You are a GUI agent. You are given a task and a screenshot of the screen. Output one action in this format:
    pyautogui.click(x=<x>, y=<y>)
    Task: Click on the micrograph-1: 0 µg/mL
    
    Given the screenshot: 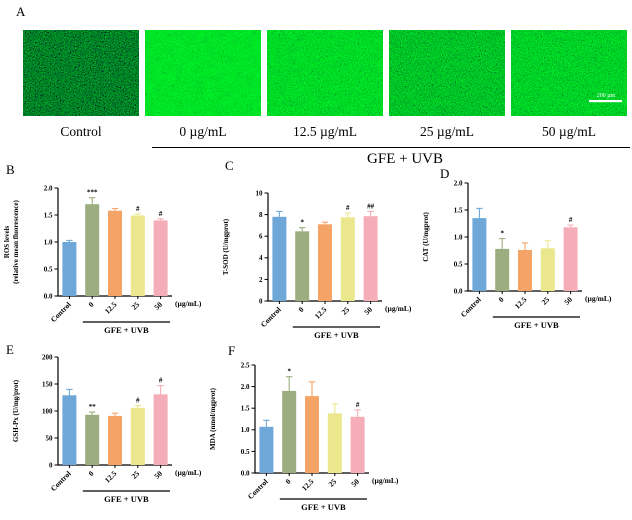 What is the action you would take?
    pyautogui.click(x=203, y=85)
    